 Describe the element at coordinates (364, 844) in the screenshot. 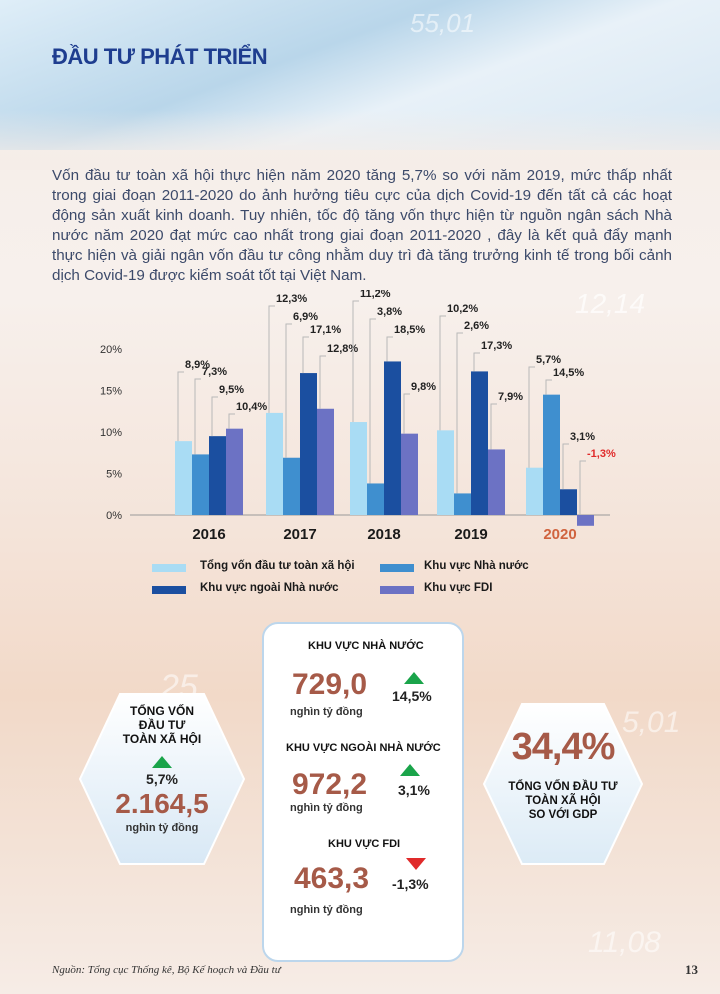

I see `fdi-sector-title: KHU VỰC FDI` at that location.